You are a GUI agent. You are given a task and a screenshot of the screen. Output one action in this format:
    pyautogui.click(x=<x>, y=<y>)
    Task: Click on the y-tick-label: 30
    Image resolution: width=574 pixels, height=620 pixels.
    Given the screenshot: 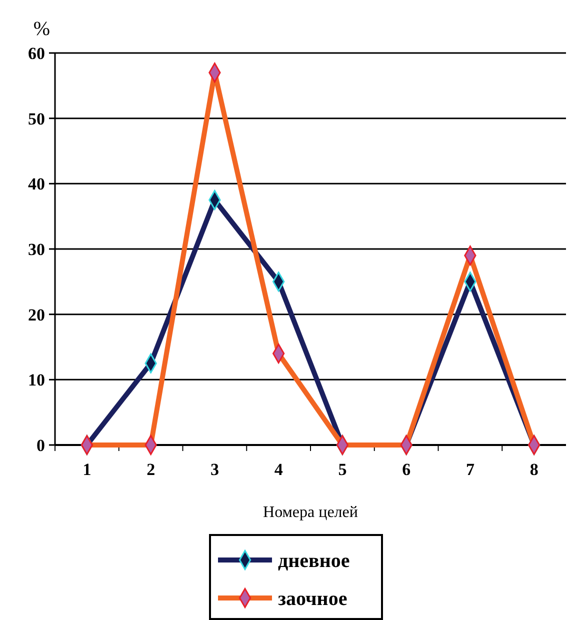 What is the action you would take?
    pyautogui.click(x=36, y=249)
    